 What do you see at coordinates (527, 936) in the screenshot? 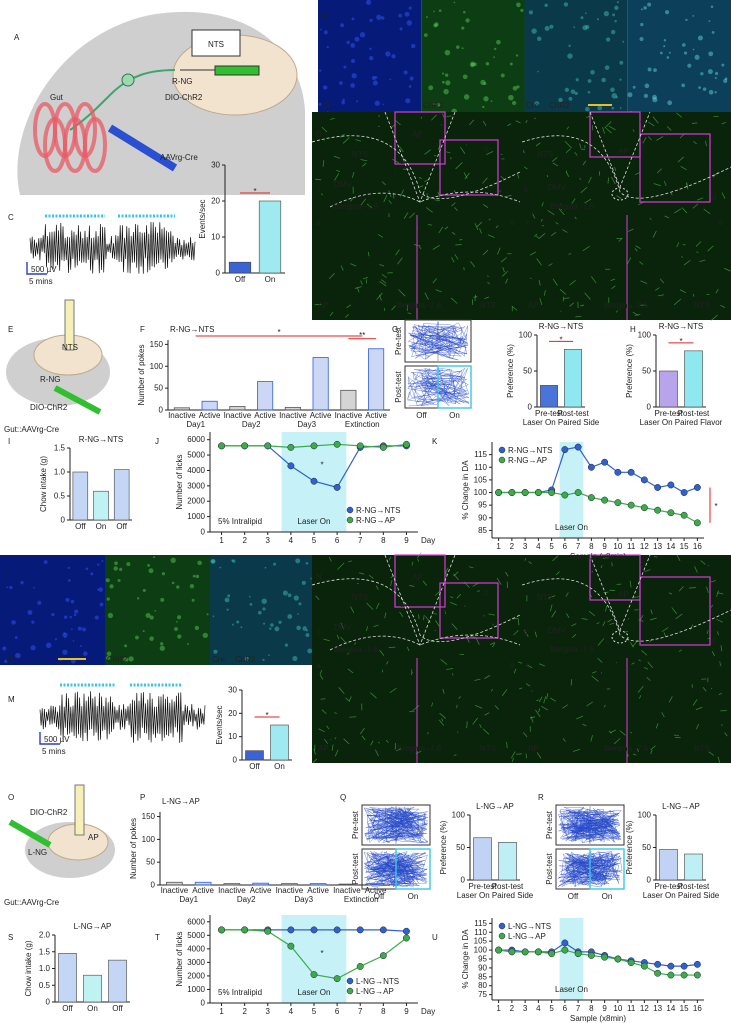
I see `legend-label: L-NG→AP` at bounding box center [527, 936].